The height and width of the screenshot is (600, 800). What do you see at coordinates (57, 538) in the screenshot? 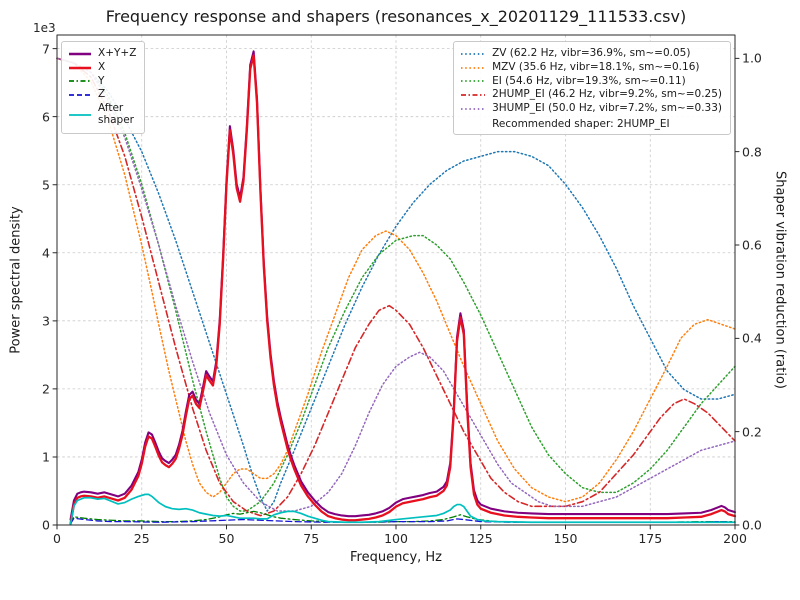
I see `x-tick-label: 0` at bounding box center [57, 538].